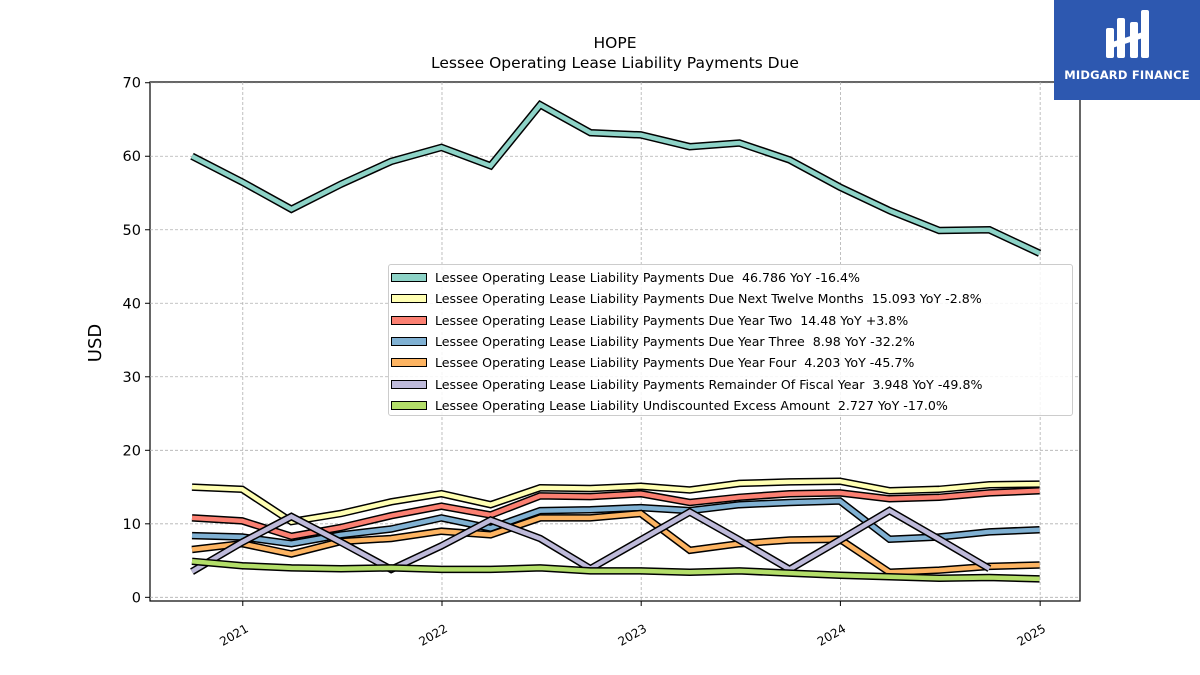 This screenshot has height=675, width=1200. I want to click on y-tick-label: 0, so click(136, 598).